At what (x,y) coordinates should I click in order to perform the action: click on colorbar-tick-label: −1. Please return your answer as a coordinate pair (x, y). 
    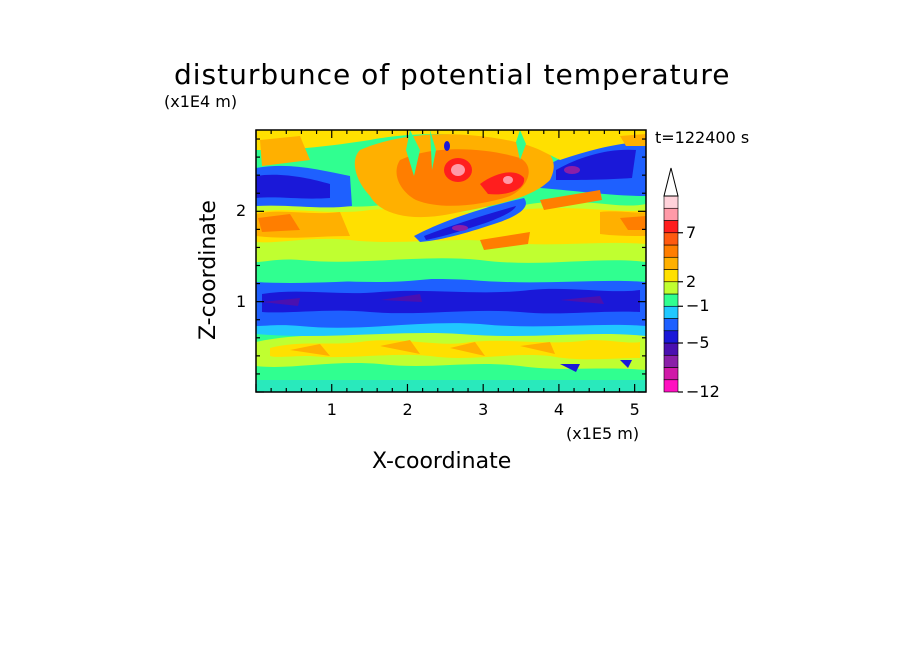
    Looking at the image, I should click on (698, 306).